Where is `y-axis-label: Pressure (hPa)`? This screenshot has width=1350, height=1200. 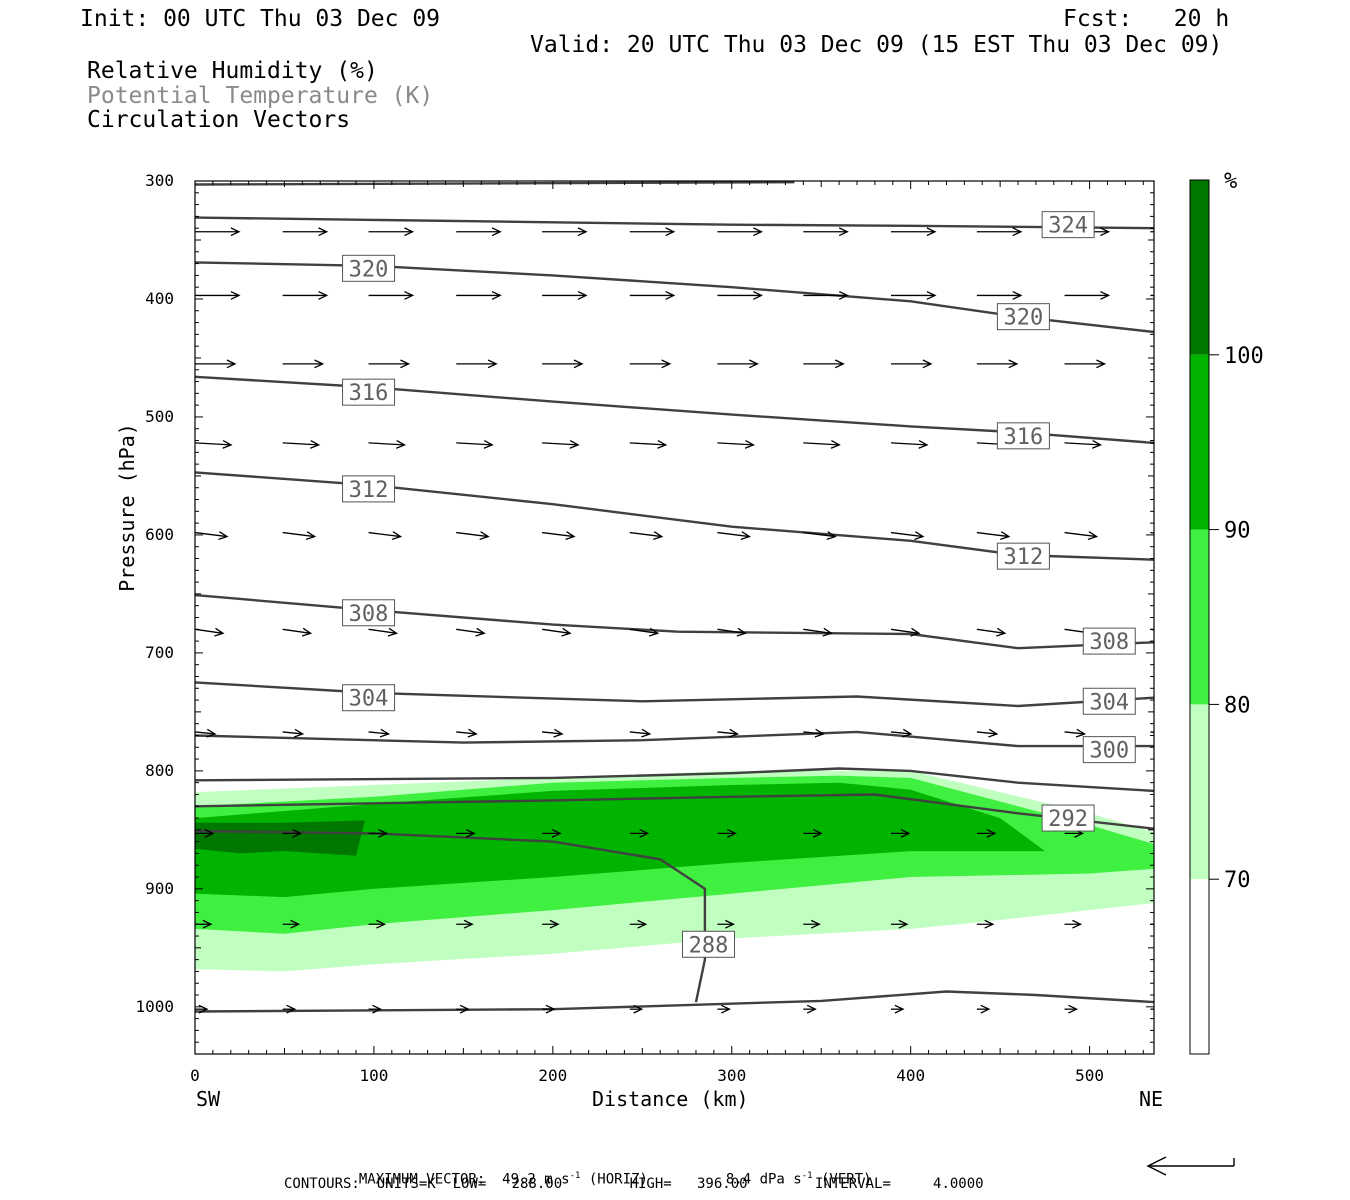
y-axis-label: Pressure (hPa) is located at coordinates (127, 507).